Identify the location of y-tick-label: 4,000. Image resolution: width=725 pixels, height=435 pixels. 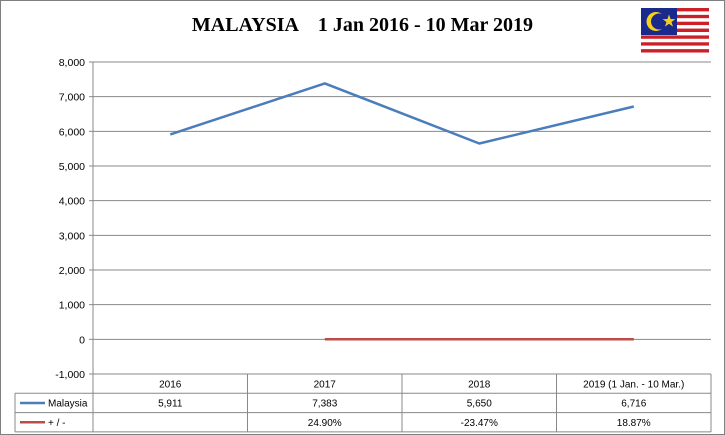
(72, 202).